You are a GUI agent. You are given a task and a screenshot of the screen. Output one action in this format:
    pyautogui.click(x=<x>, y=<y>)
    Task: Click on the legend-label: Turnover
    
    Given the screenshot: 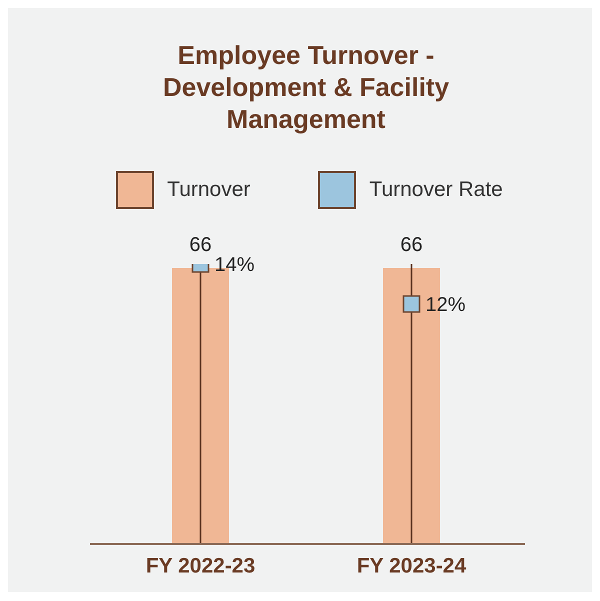 What is the action you would take?
    pyautogui.click(x=208, y=190)
    